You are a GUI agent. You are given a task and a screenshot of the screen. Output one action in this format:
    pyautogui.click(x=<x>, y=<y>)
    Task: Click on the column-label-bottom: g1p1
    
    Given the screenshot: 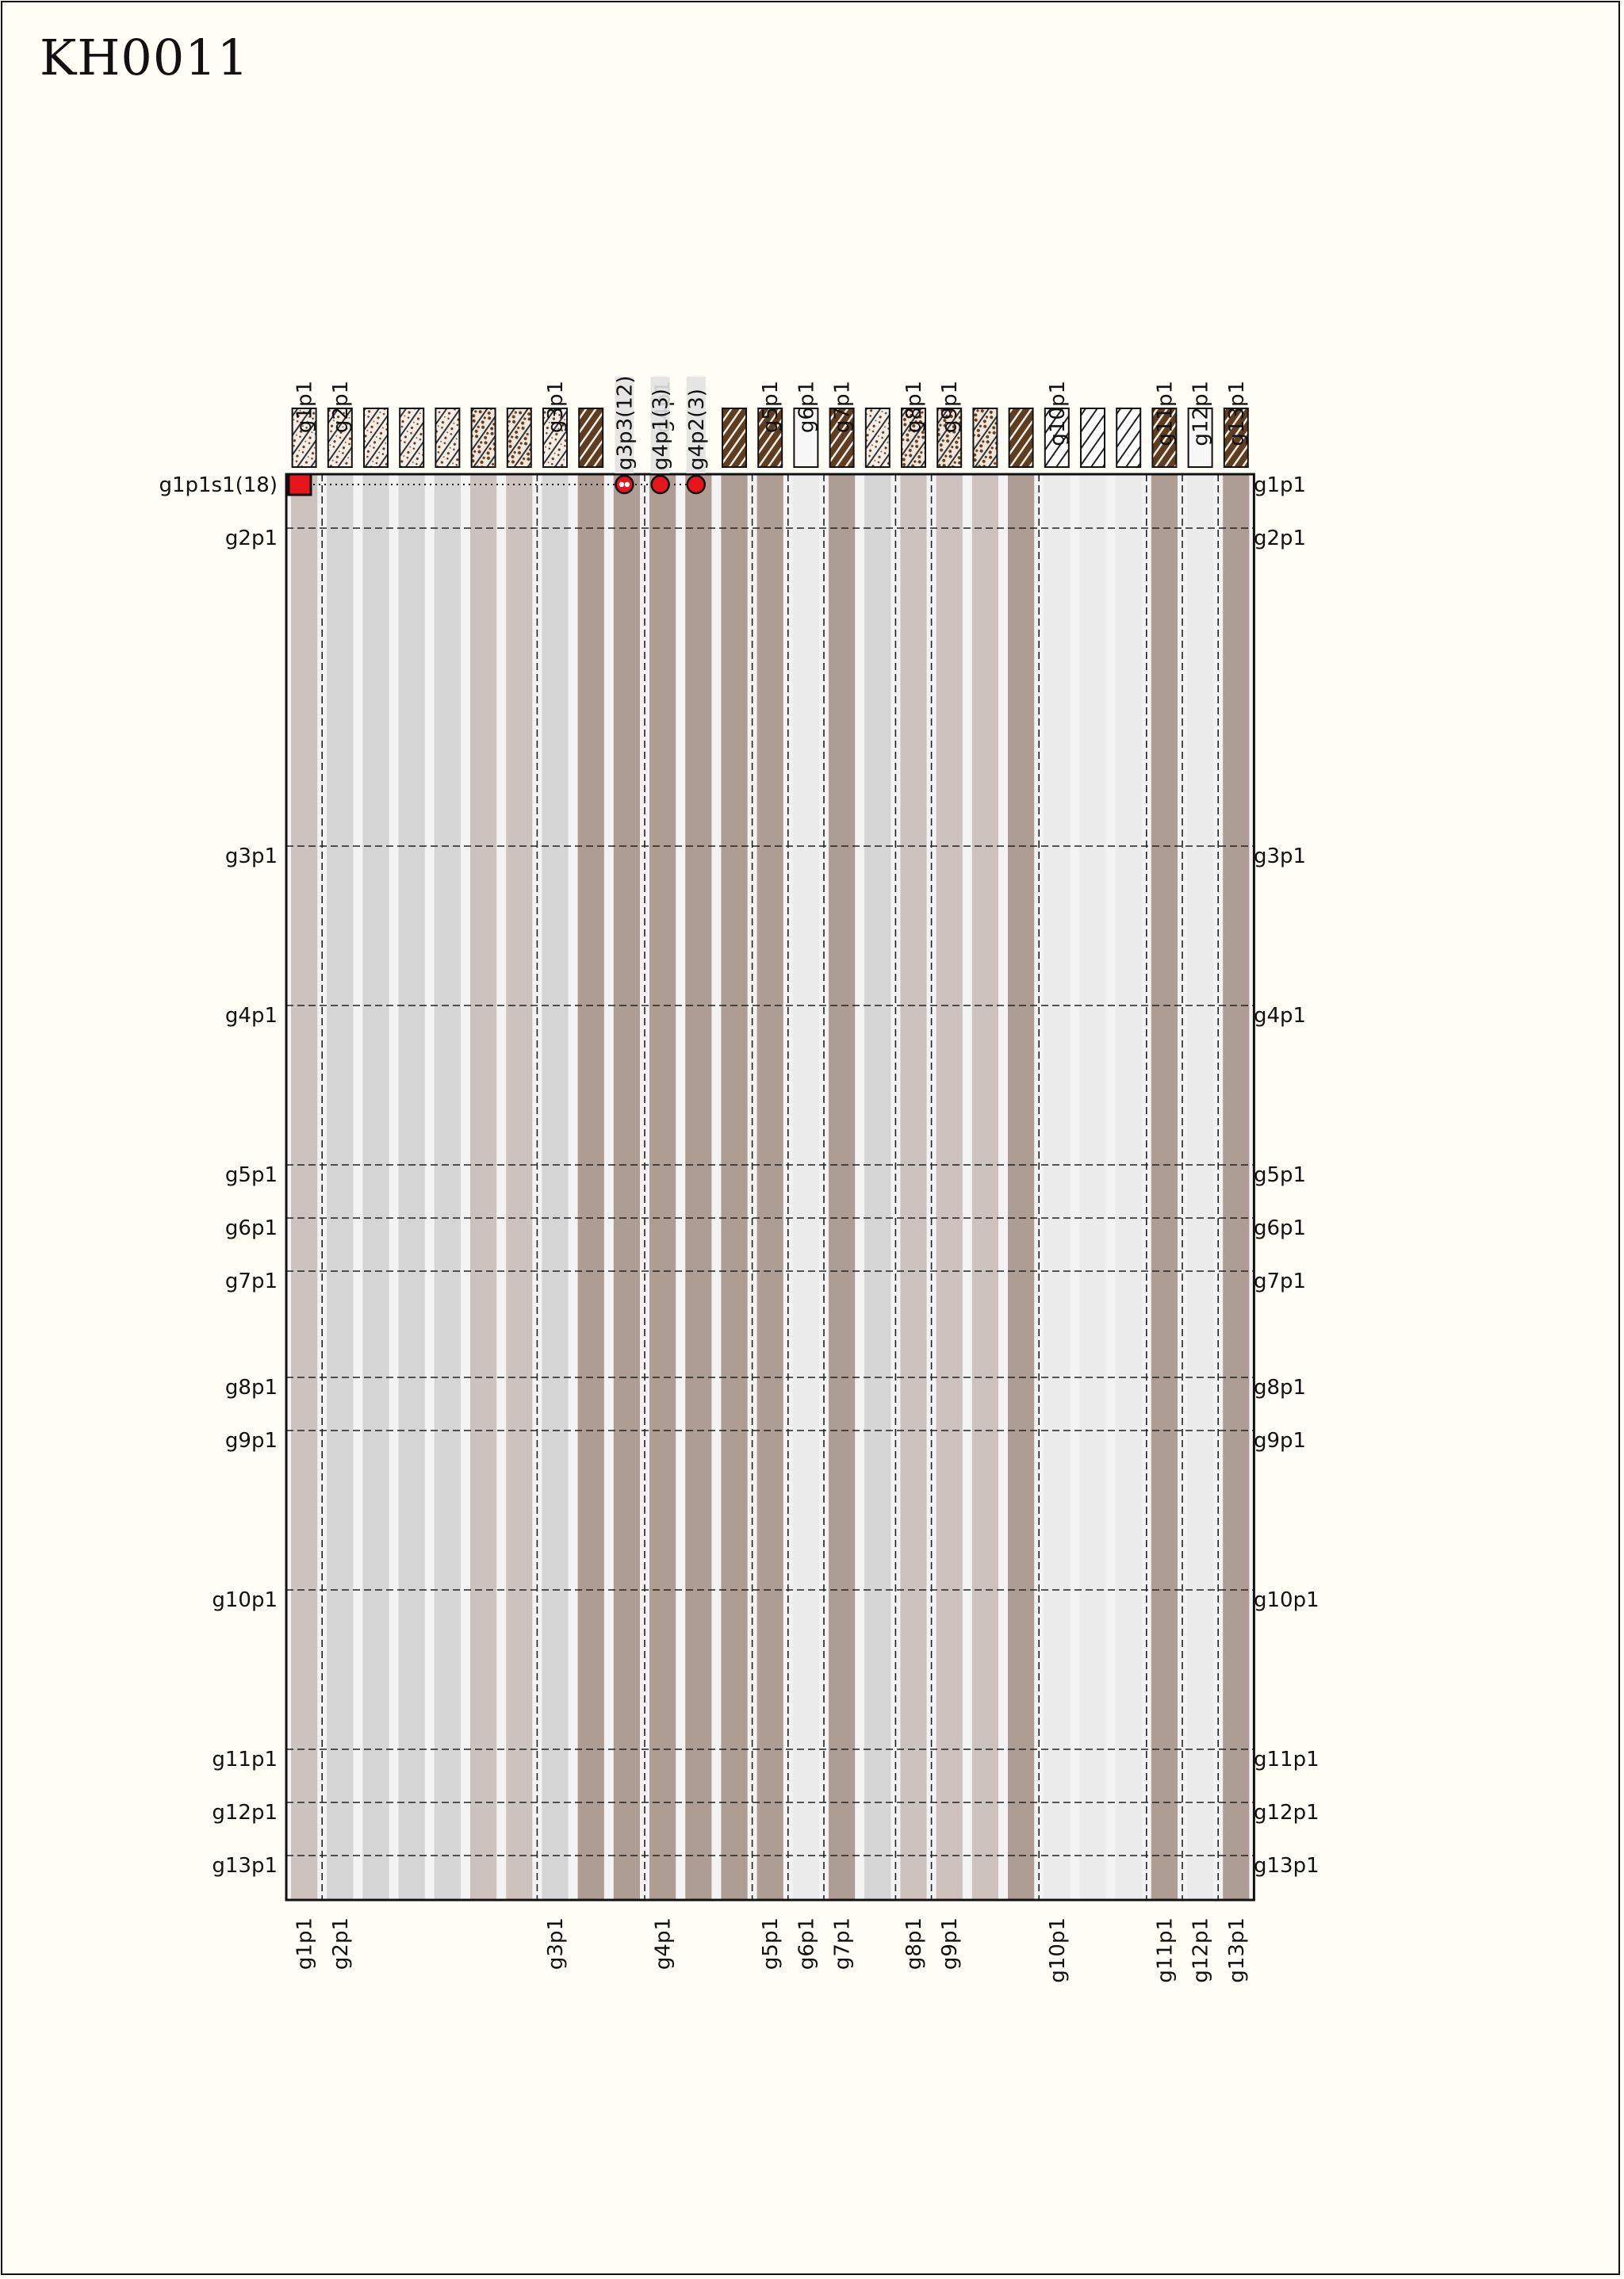 What is the action you would take?
    pyautogui.click(x=305, y=1943)
    